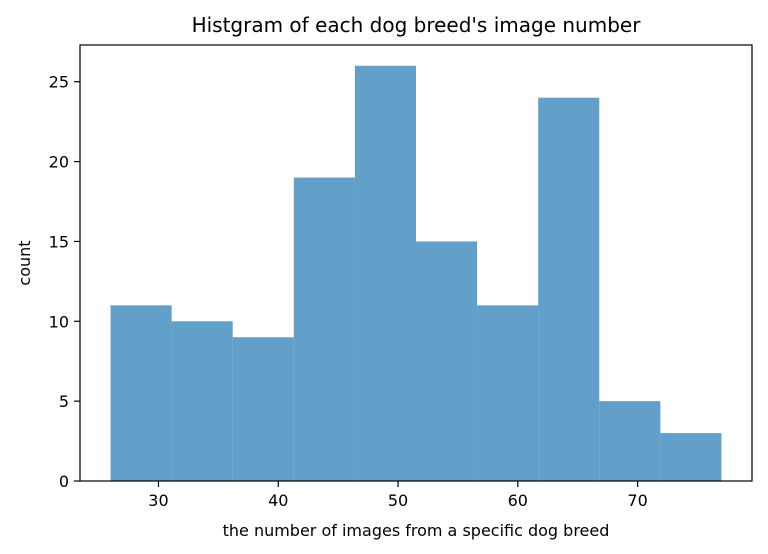 The height and width of the screenshot is (554, 768). Describe the element at coordinates (59, 321) in the screenshot. I see `y-tick-label: 10` at that location.